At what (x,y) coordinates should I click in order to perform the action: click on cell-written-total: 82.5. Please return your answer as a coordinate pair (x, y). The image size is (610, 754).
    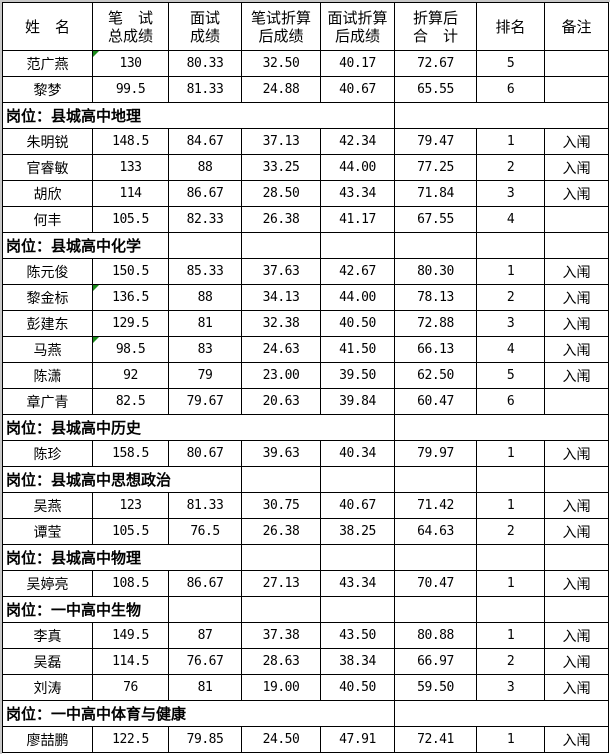
    Looking at the image, I should click on (130, 401).